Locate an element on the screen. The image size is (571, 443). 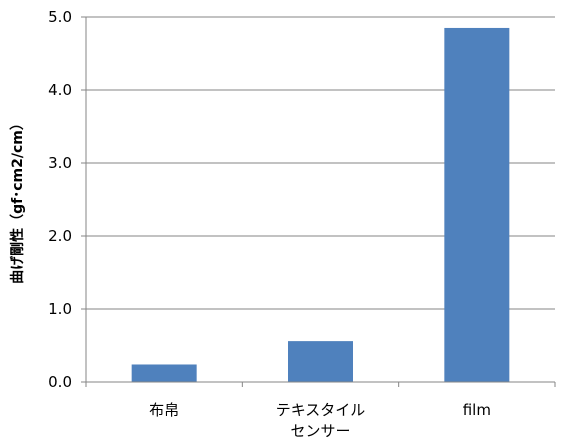
y-tick-label: 0.0 is located at coordinates (60, 382).